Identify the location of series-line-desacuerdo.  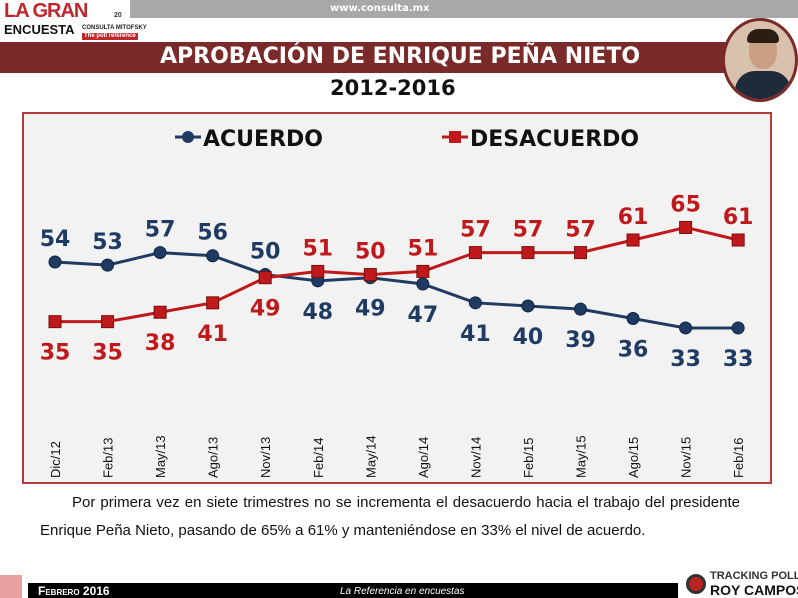
(397, 274).